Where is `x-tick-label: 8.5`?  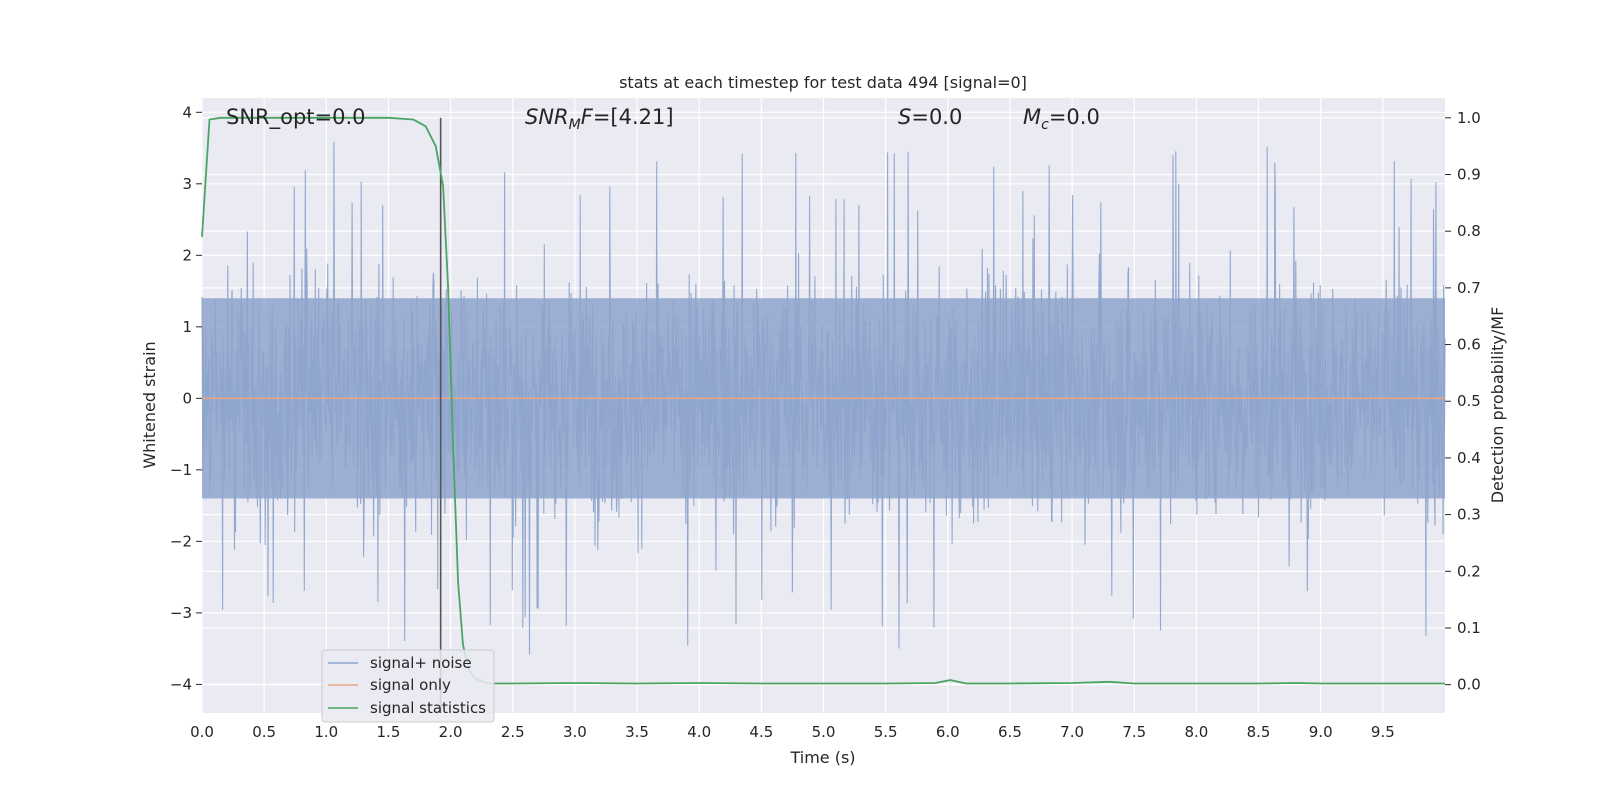
x-tick-label: 8.5 is located at coordinates (1259, 732).